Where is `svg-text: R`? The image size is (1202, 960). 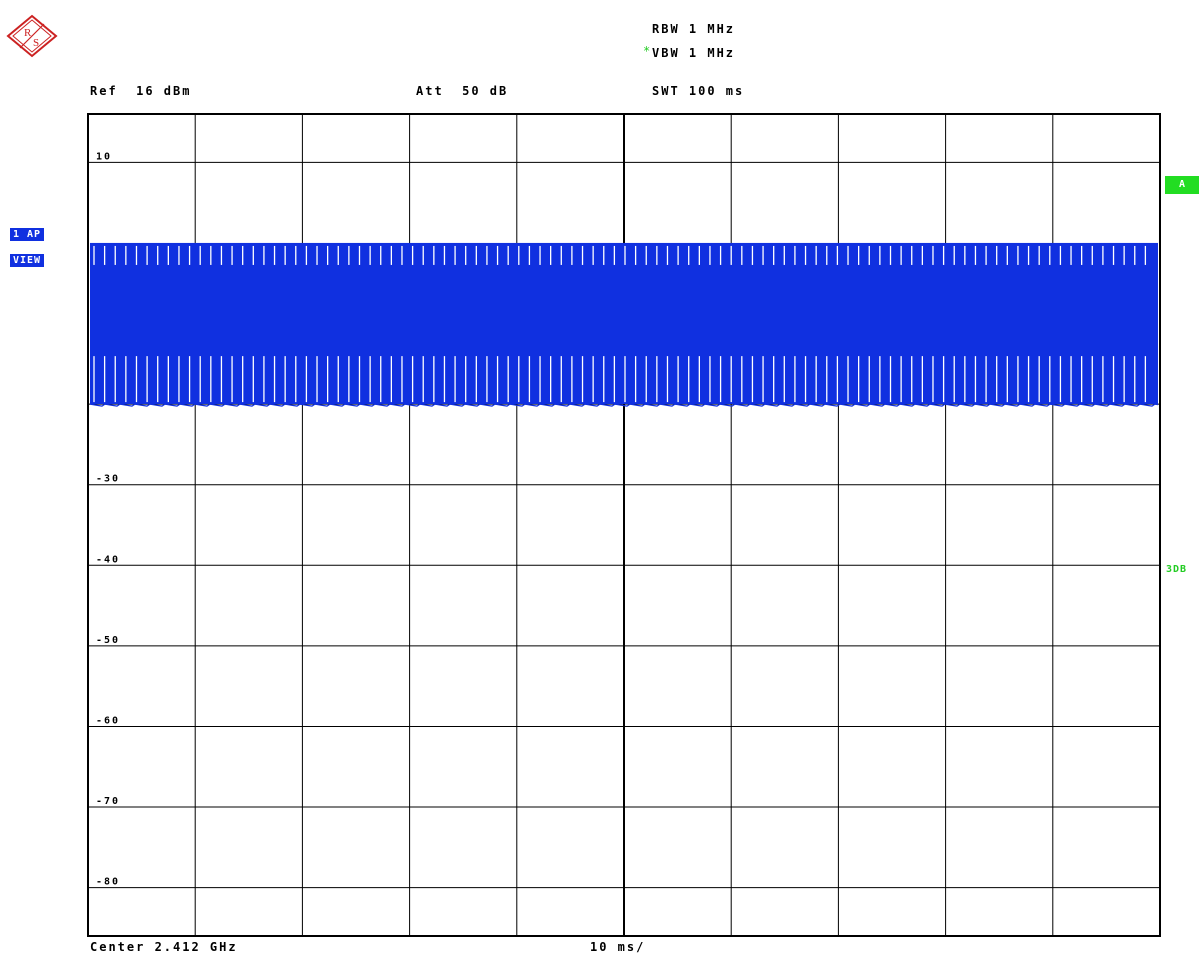 svg-text: R is located at coordinates (28, 33).